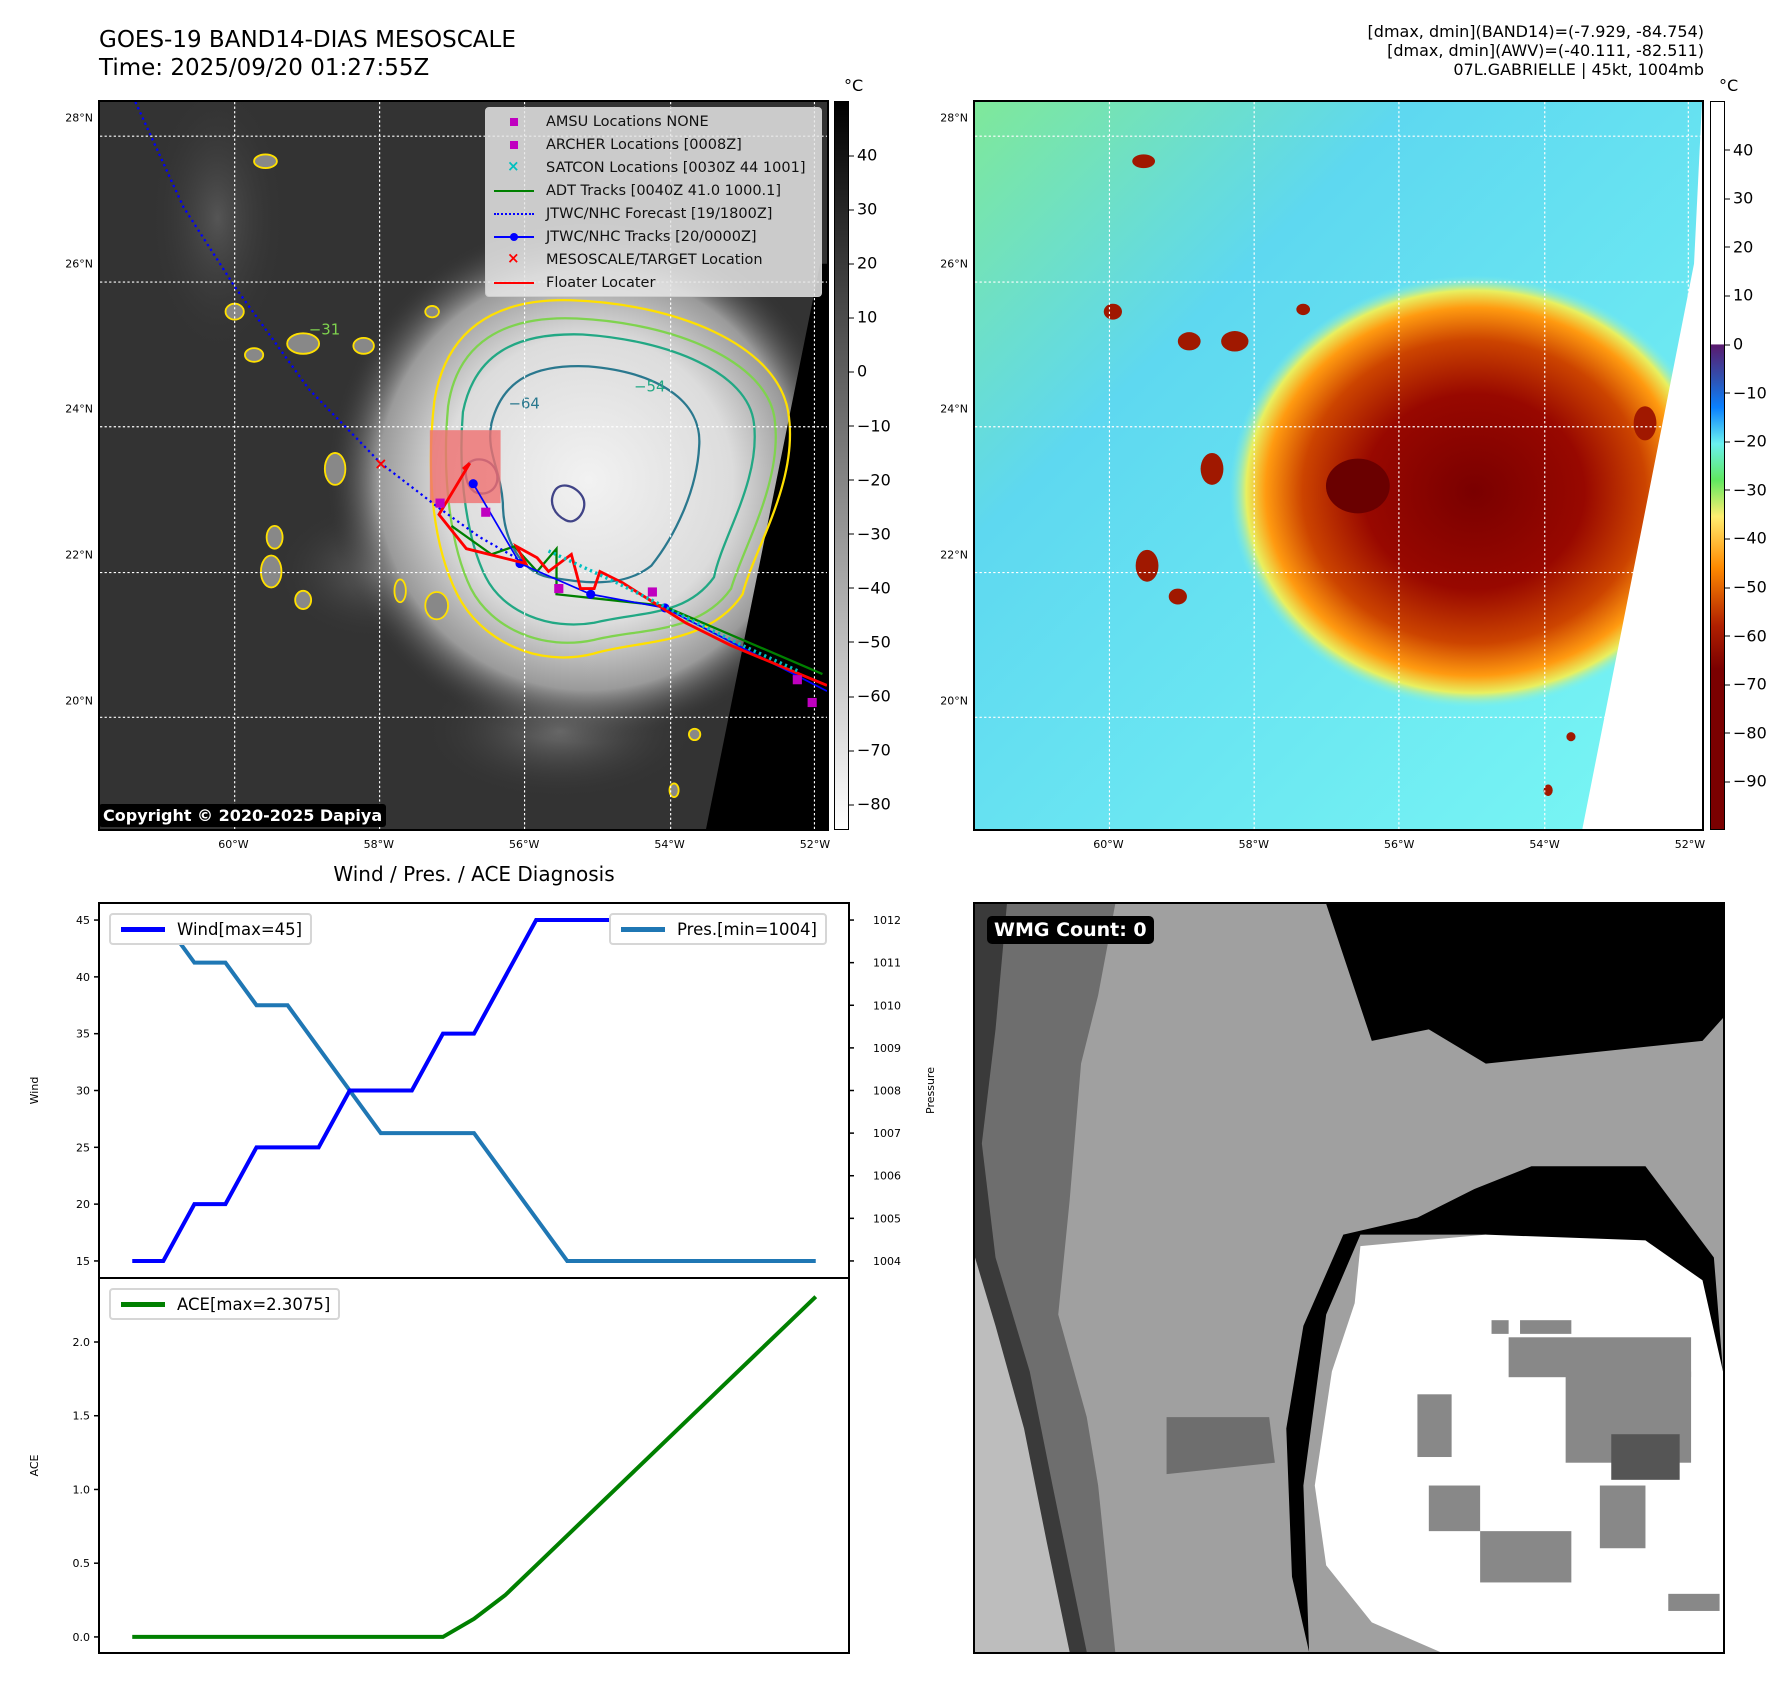  What do you see at coordinates (870, 696) in the screenshot?
I see `ir-colorbar-tick-label: −60` at bounding box center [870, 696].